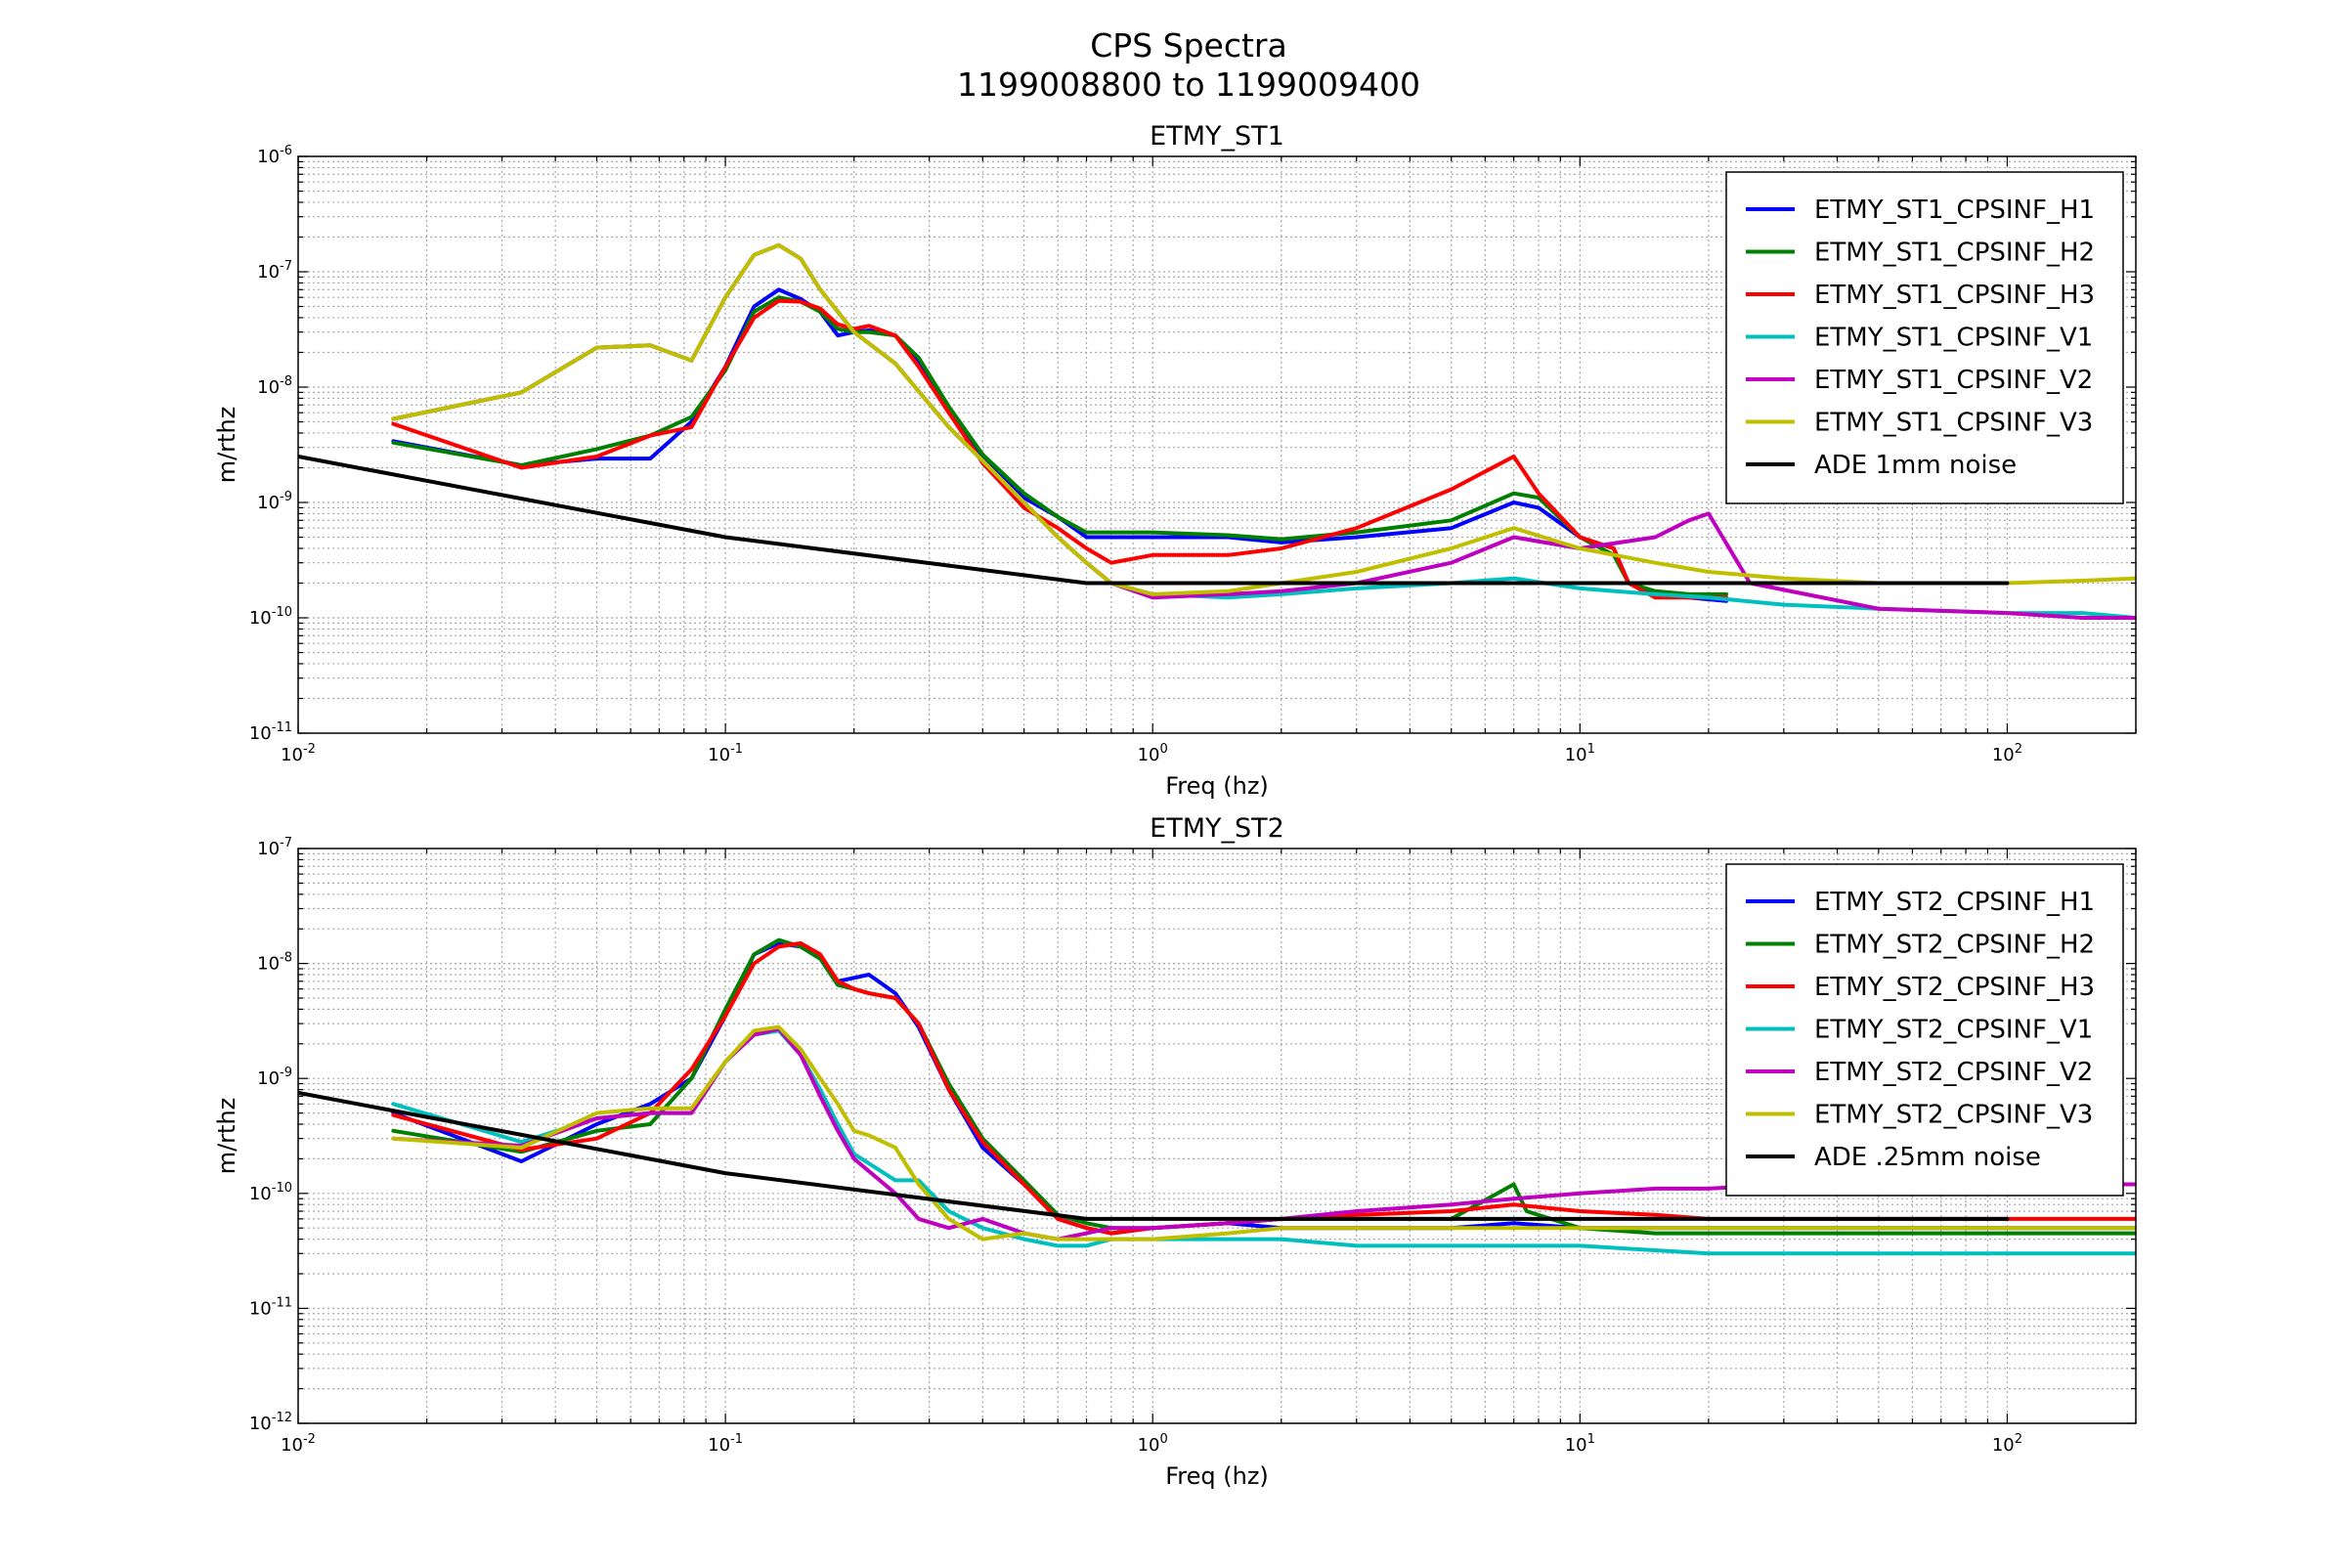 This screenshot has width=2346, height=1568. What do you see at coordinates (1154, 520) in the screenshot?
I see `series-line-ade-1mm-noise` at bounding box center [1154, 520].